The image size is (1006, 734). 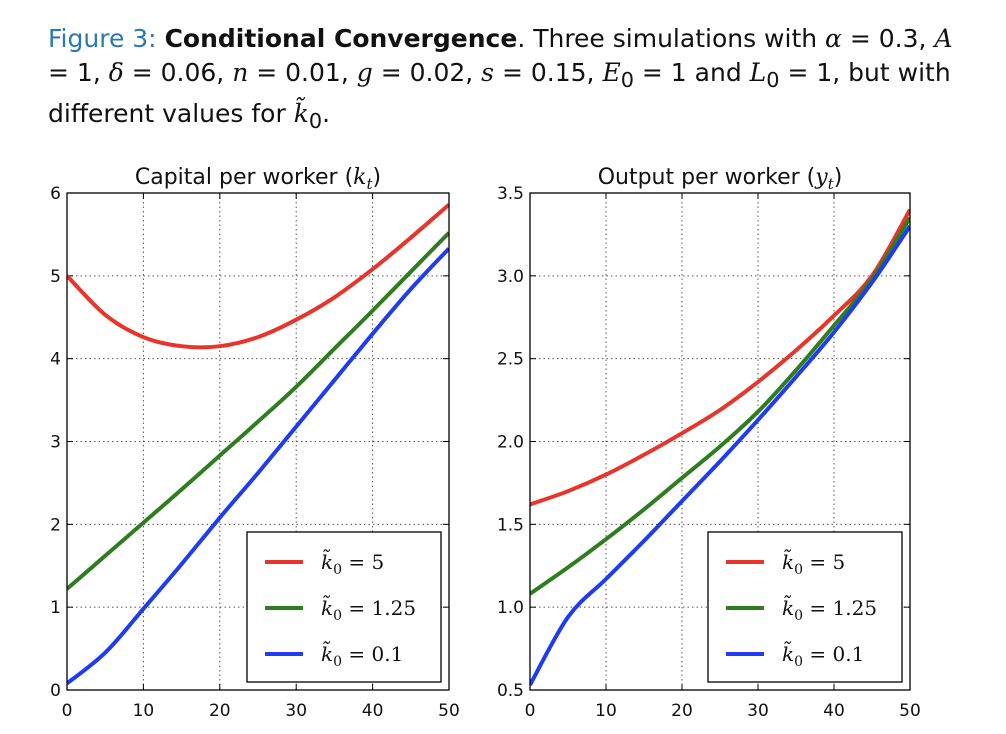 I want to click on param-L0: 1, so click(x=824, y=72).